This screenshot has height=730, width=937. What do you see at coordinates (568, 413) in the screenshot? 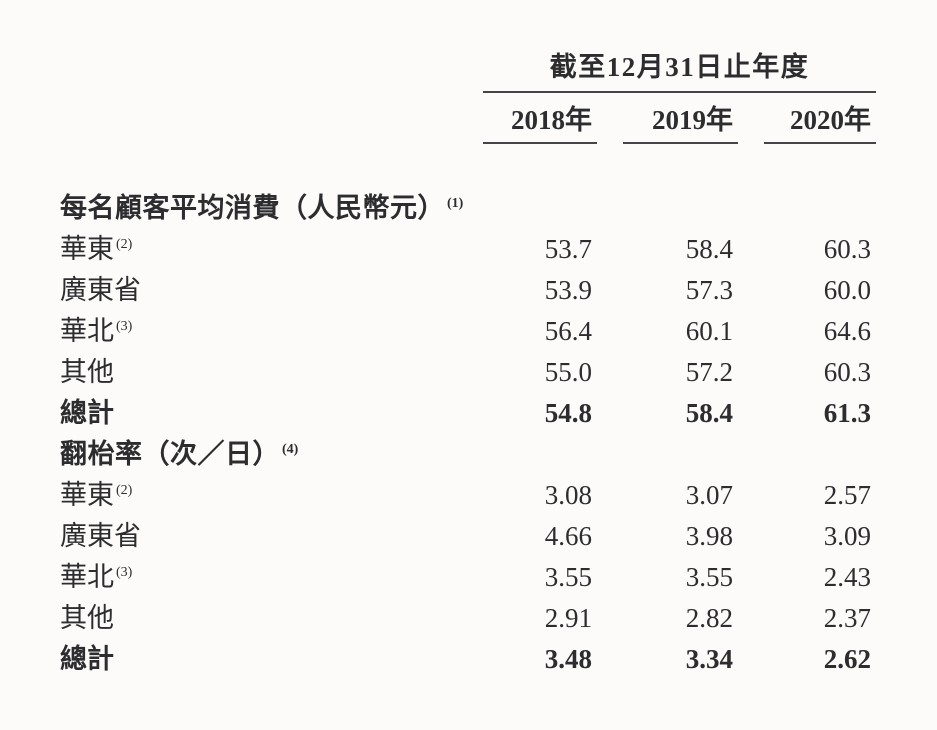
I see `value-2018: 54.8` at bounding box center [568, 413].